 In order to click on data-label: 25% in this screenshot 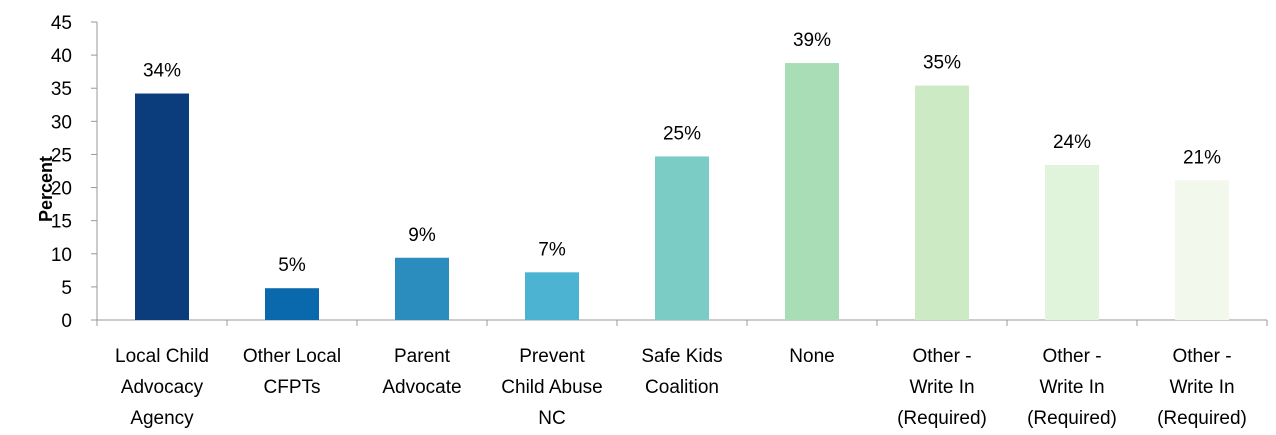, I will do `click(682, 133)`.